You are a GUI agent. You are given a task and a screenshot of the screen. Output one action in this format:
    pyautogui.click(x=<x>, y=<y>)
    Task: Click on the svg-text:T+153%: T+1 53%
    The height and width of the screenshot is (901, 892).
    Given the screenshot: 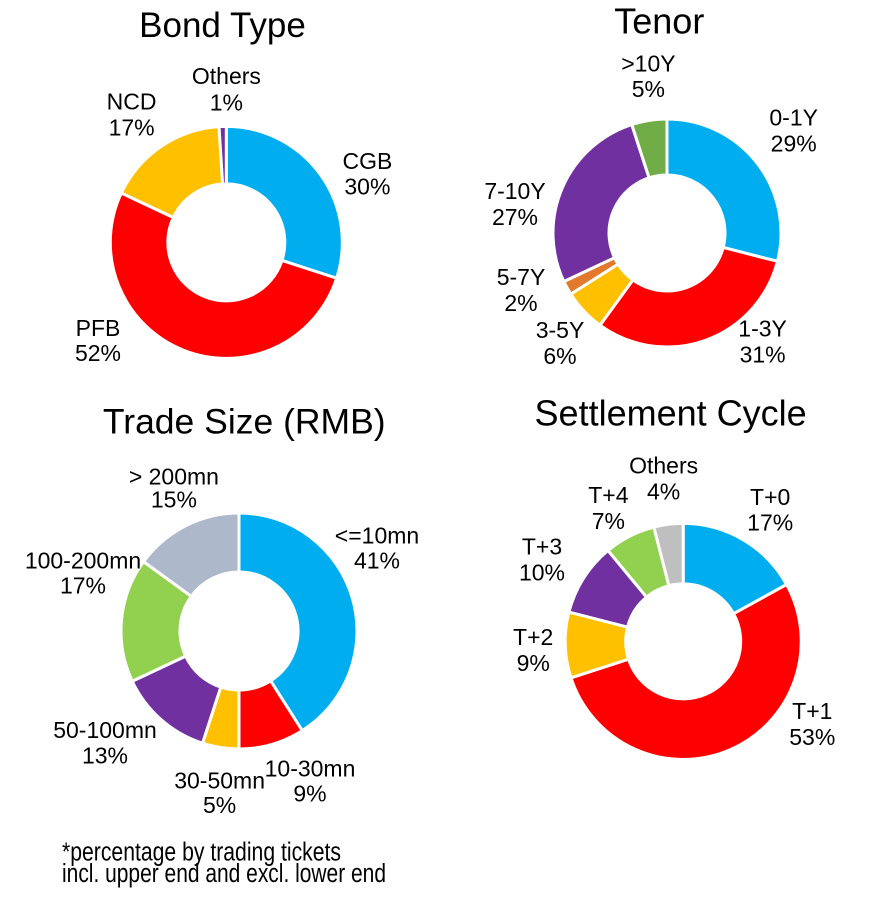 What is the action you would take?
    pyautogui.click(x=812, y=724)
    